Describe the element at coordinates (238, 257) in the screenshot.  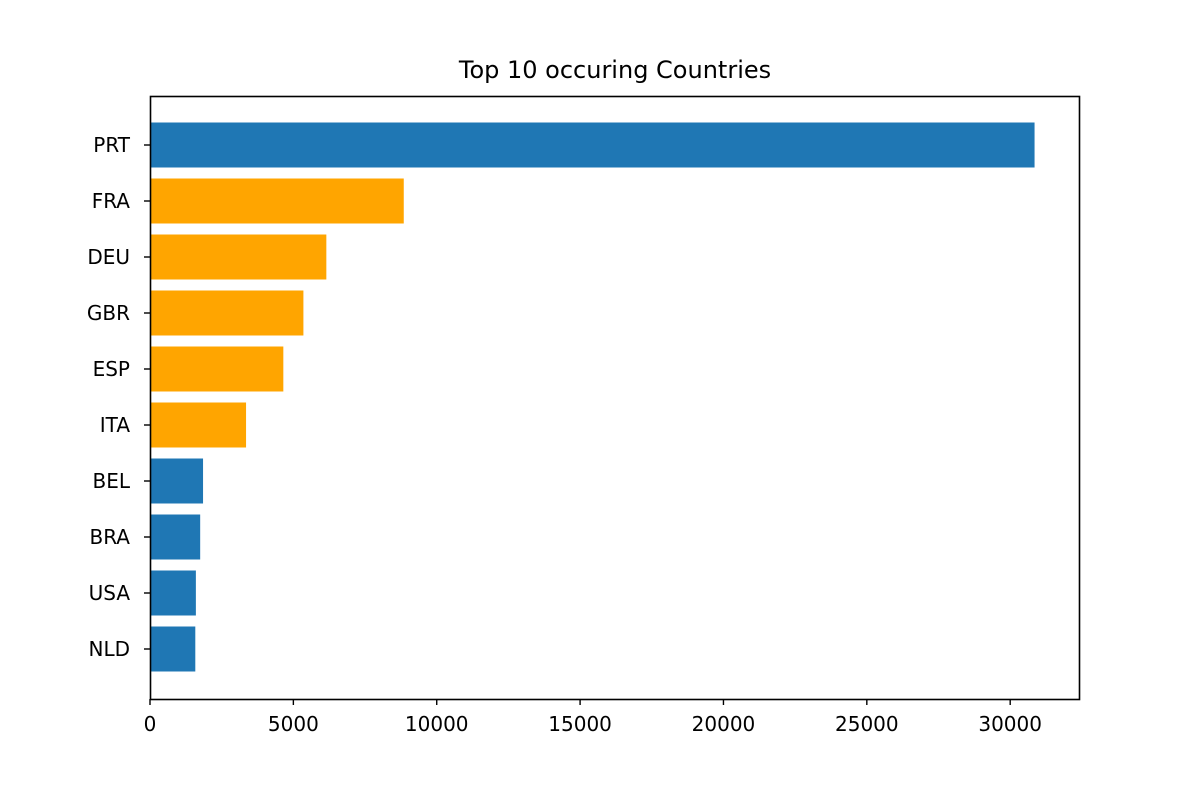
I see `bar-deu` at that location.